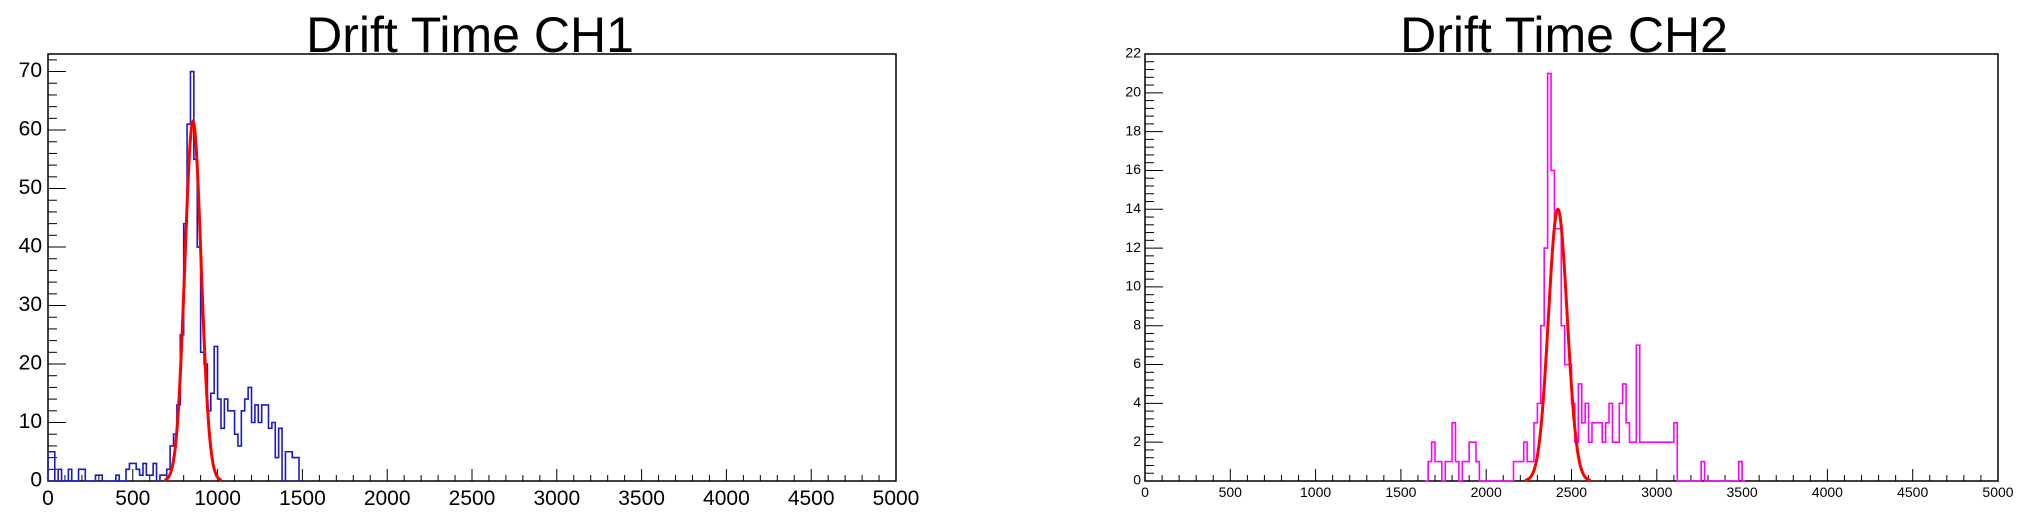 The image size is (2034, 532). I want to click on y-tick-label: 22, so click(1133, 53).